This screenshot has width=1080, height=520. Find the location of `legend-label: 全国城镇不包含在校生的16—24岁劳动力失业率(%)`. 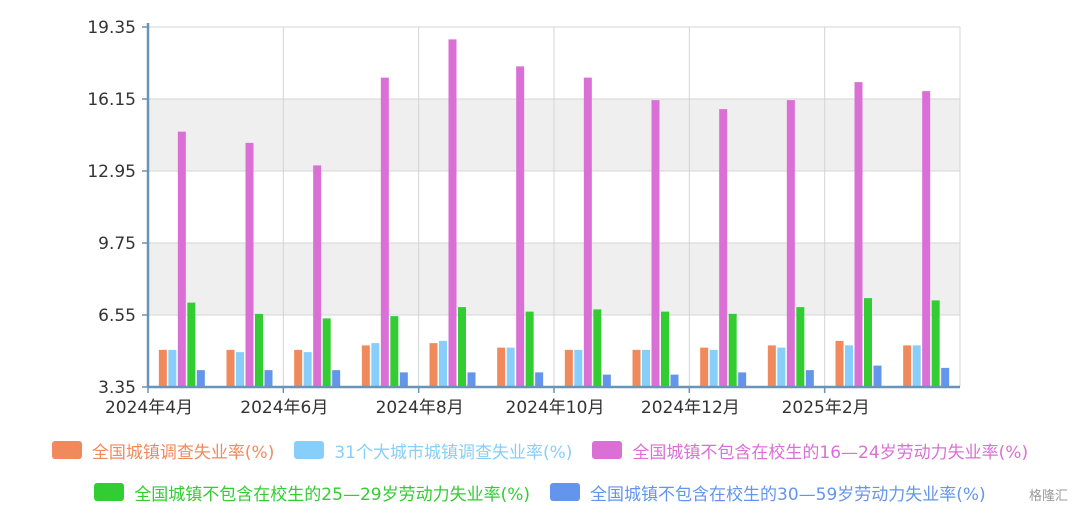

legend-label: 全国城镇不包含在校生的16—24岁劳动力失业率(%) is located at coordinates (830, 452).